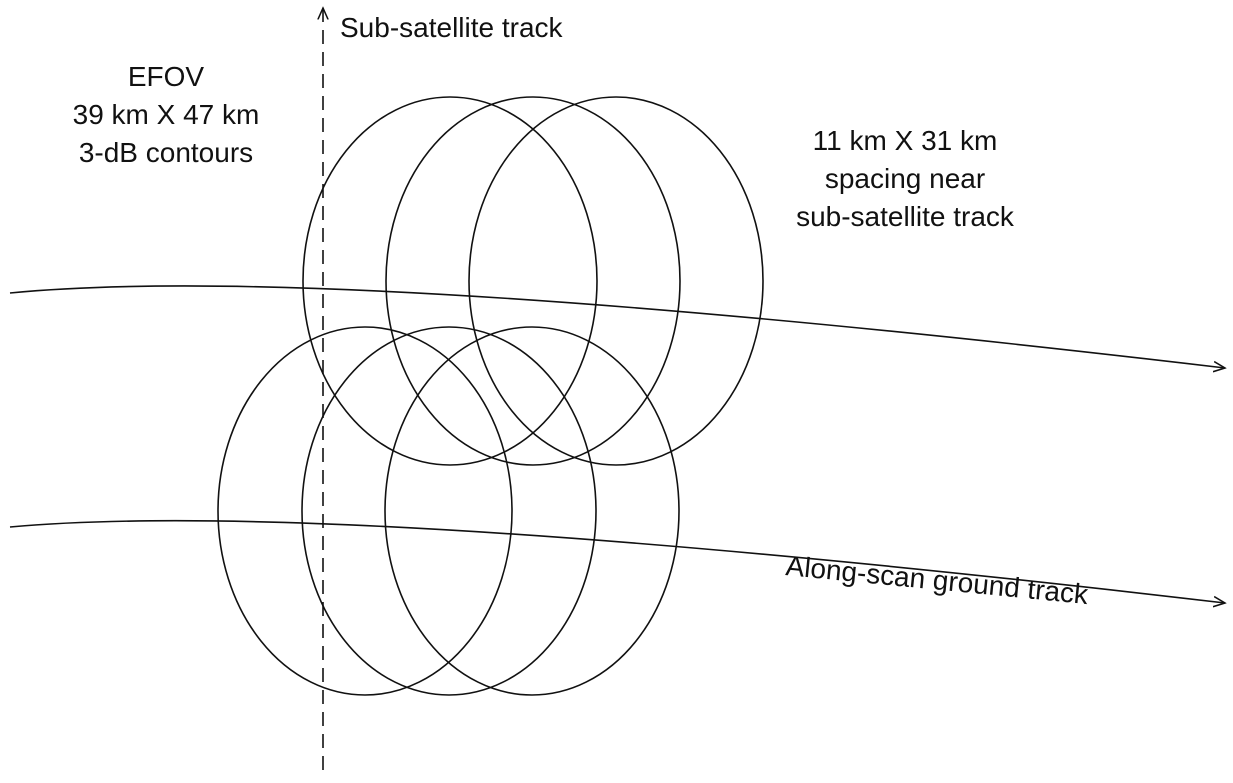  What do you see at coordinates (166, 76) in the screenshot?
I see `efov-label: EFOV` at bounding box center [166, 76].